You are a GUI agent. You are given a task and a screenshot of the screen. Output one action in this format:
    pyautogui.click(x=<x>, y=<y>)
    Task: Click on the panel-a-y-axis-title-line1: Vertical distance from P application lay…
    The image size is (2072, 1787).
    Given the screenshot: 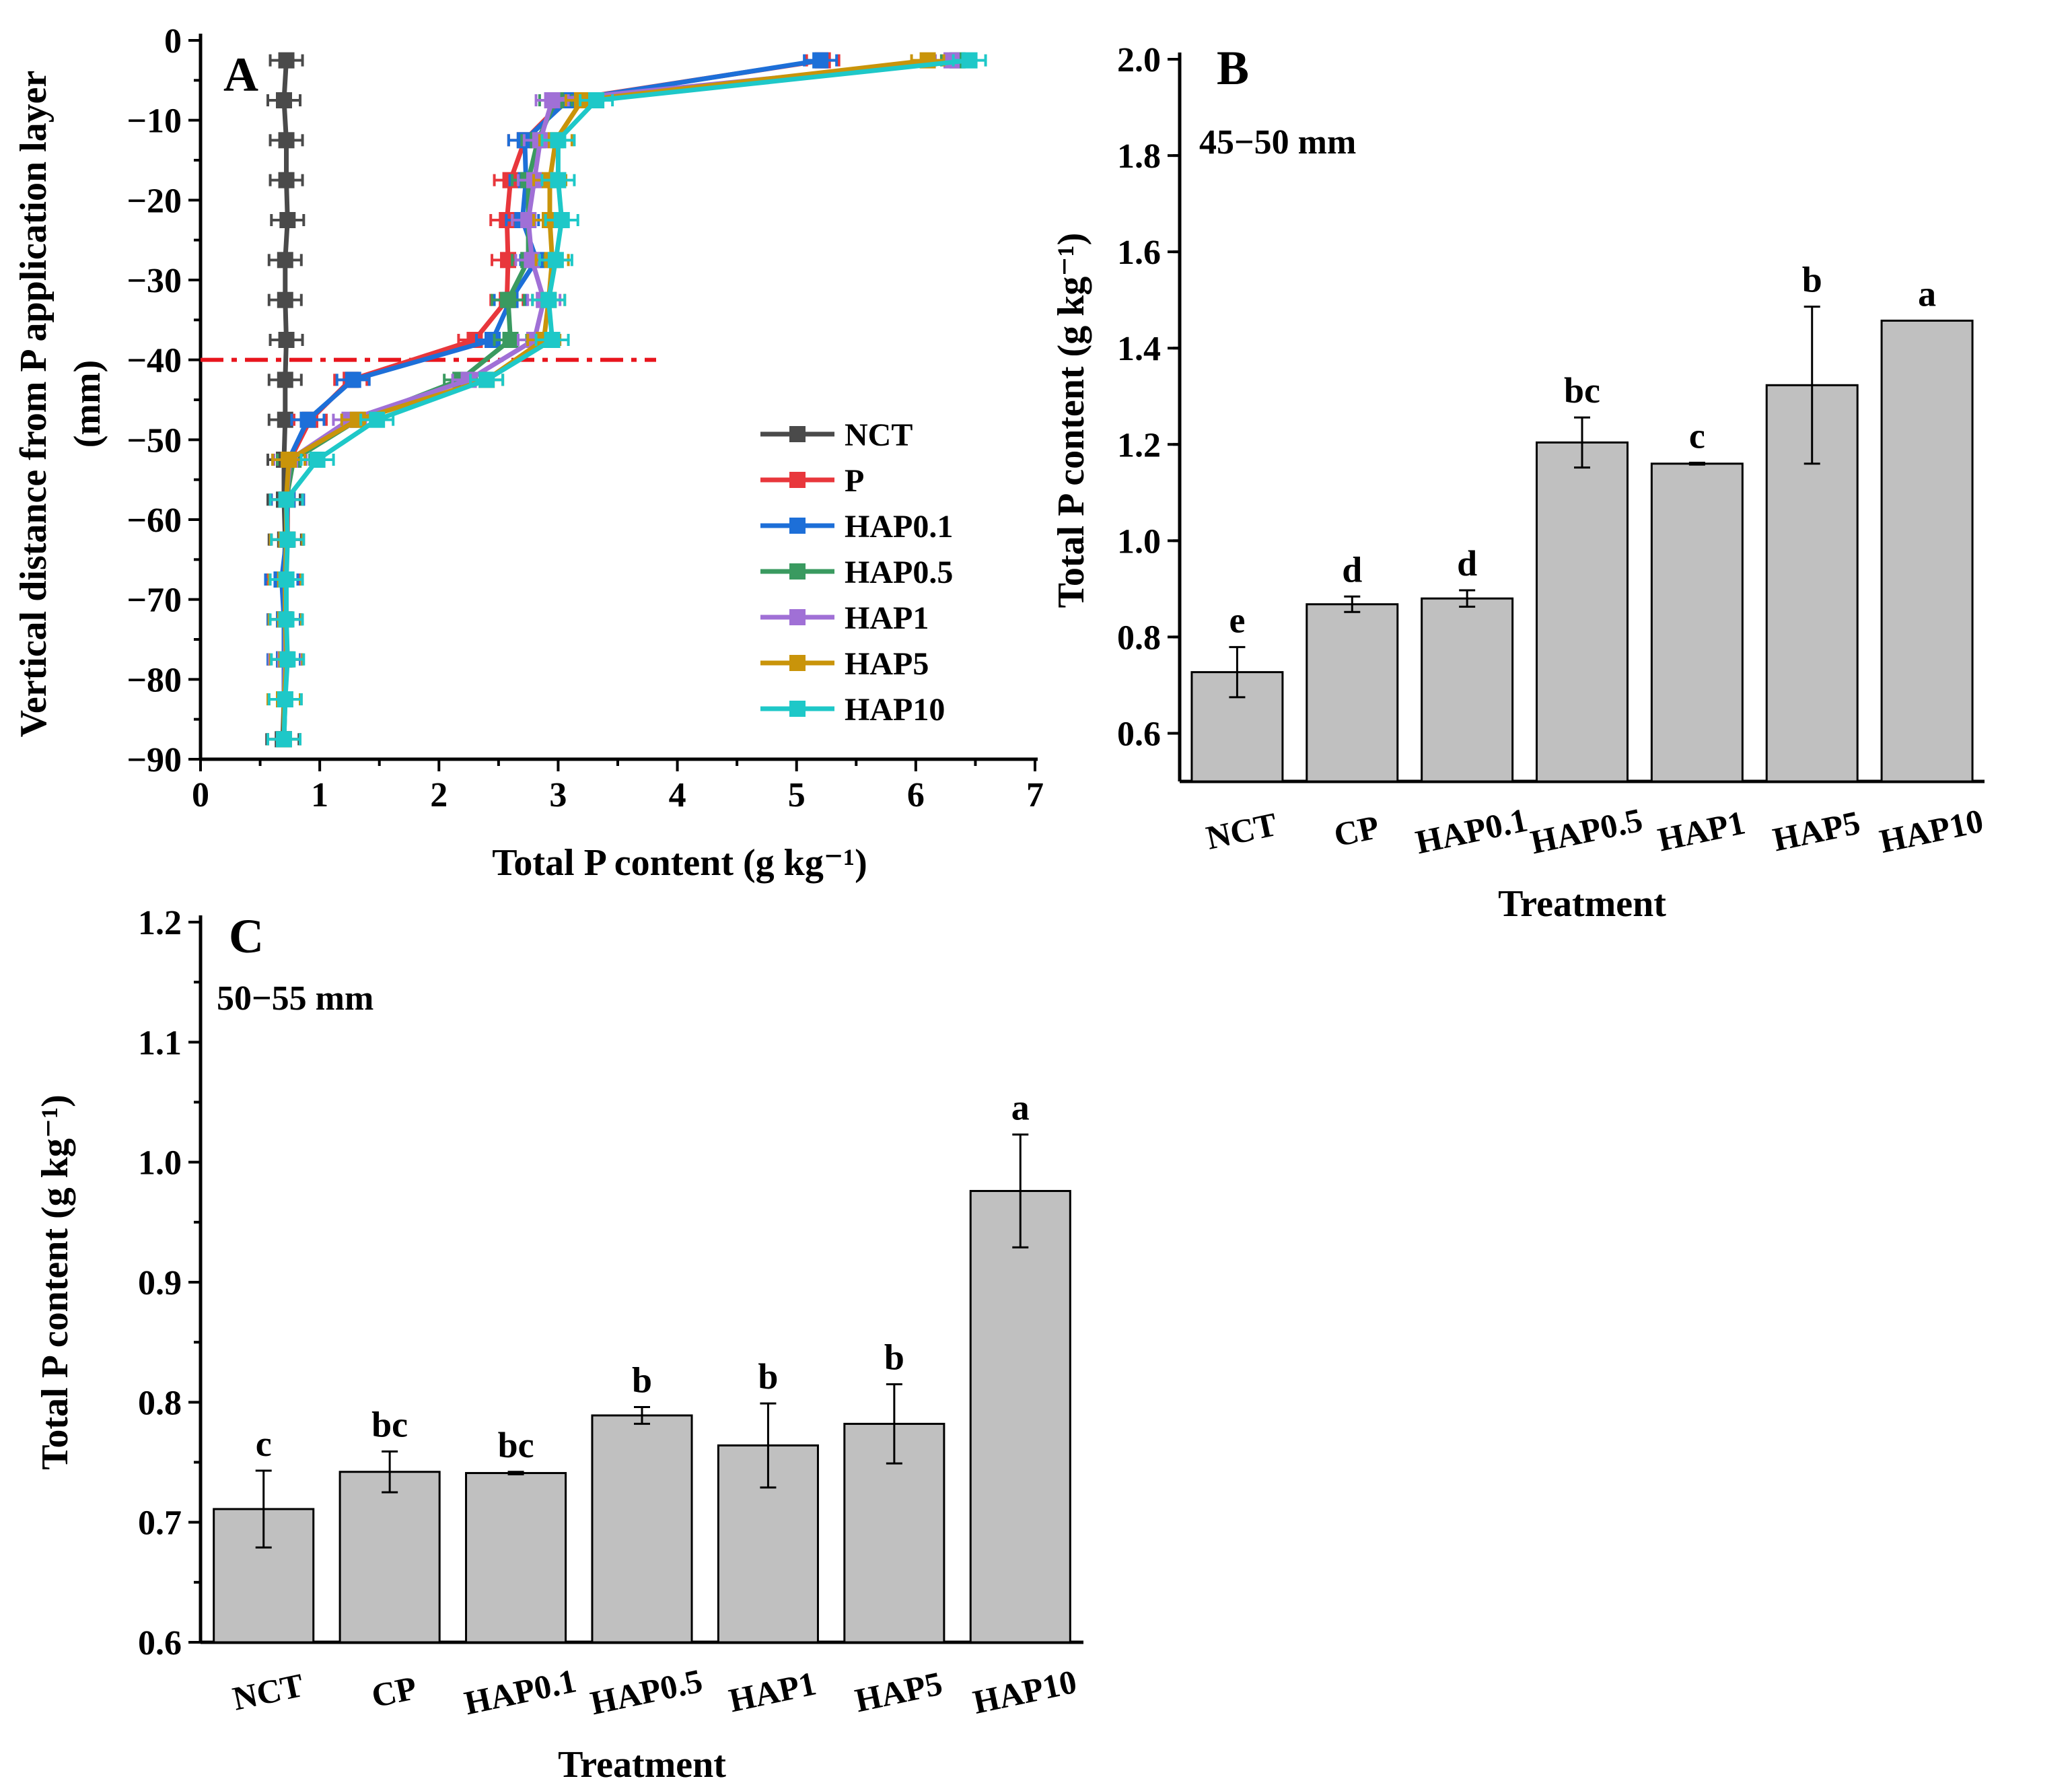 What is the action you would take?
    pyautogui.click(x=34, y=405)
    